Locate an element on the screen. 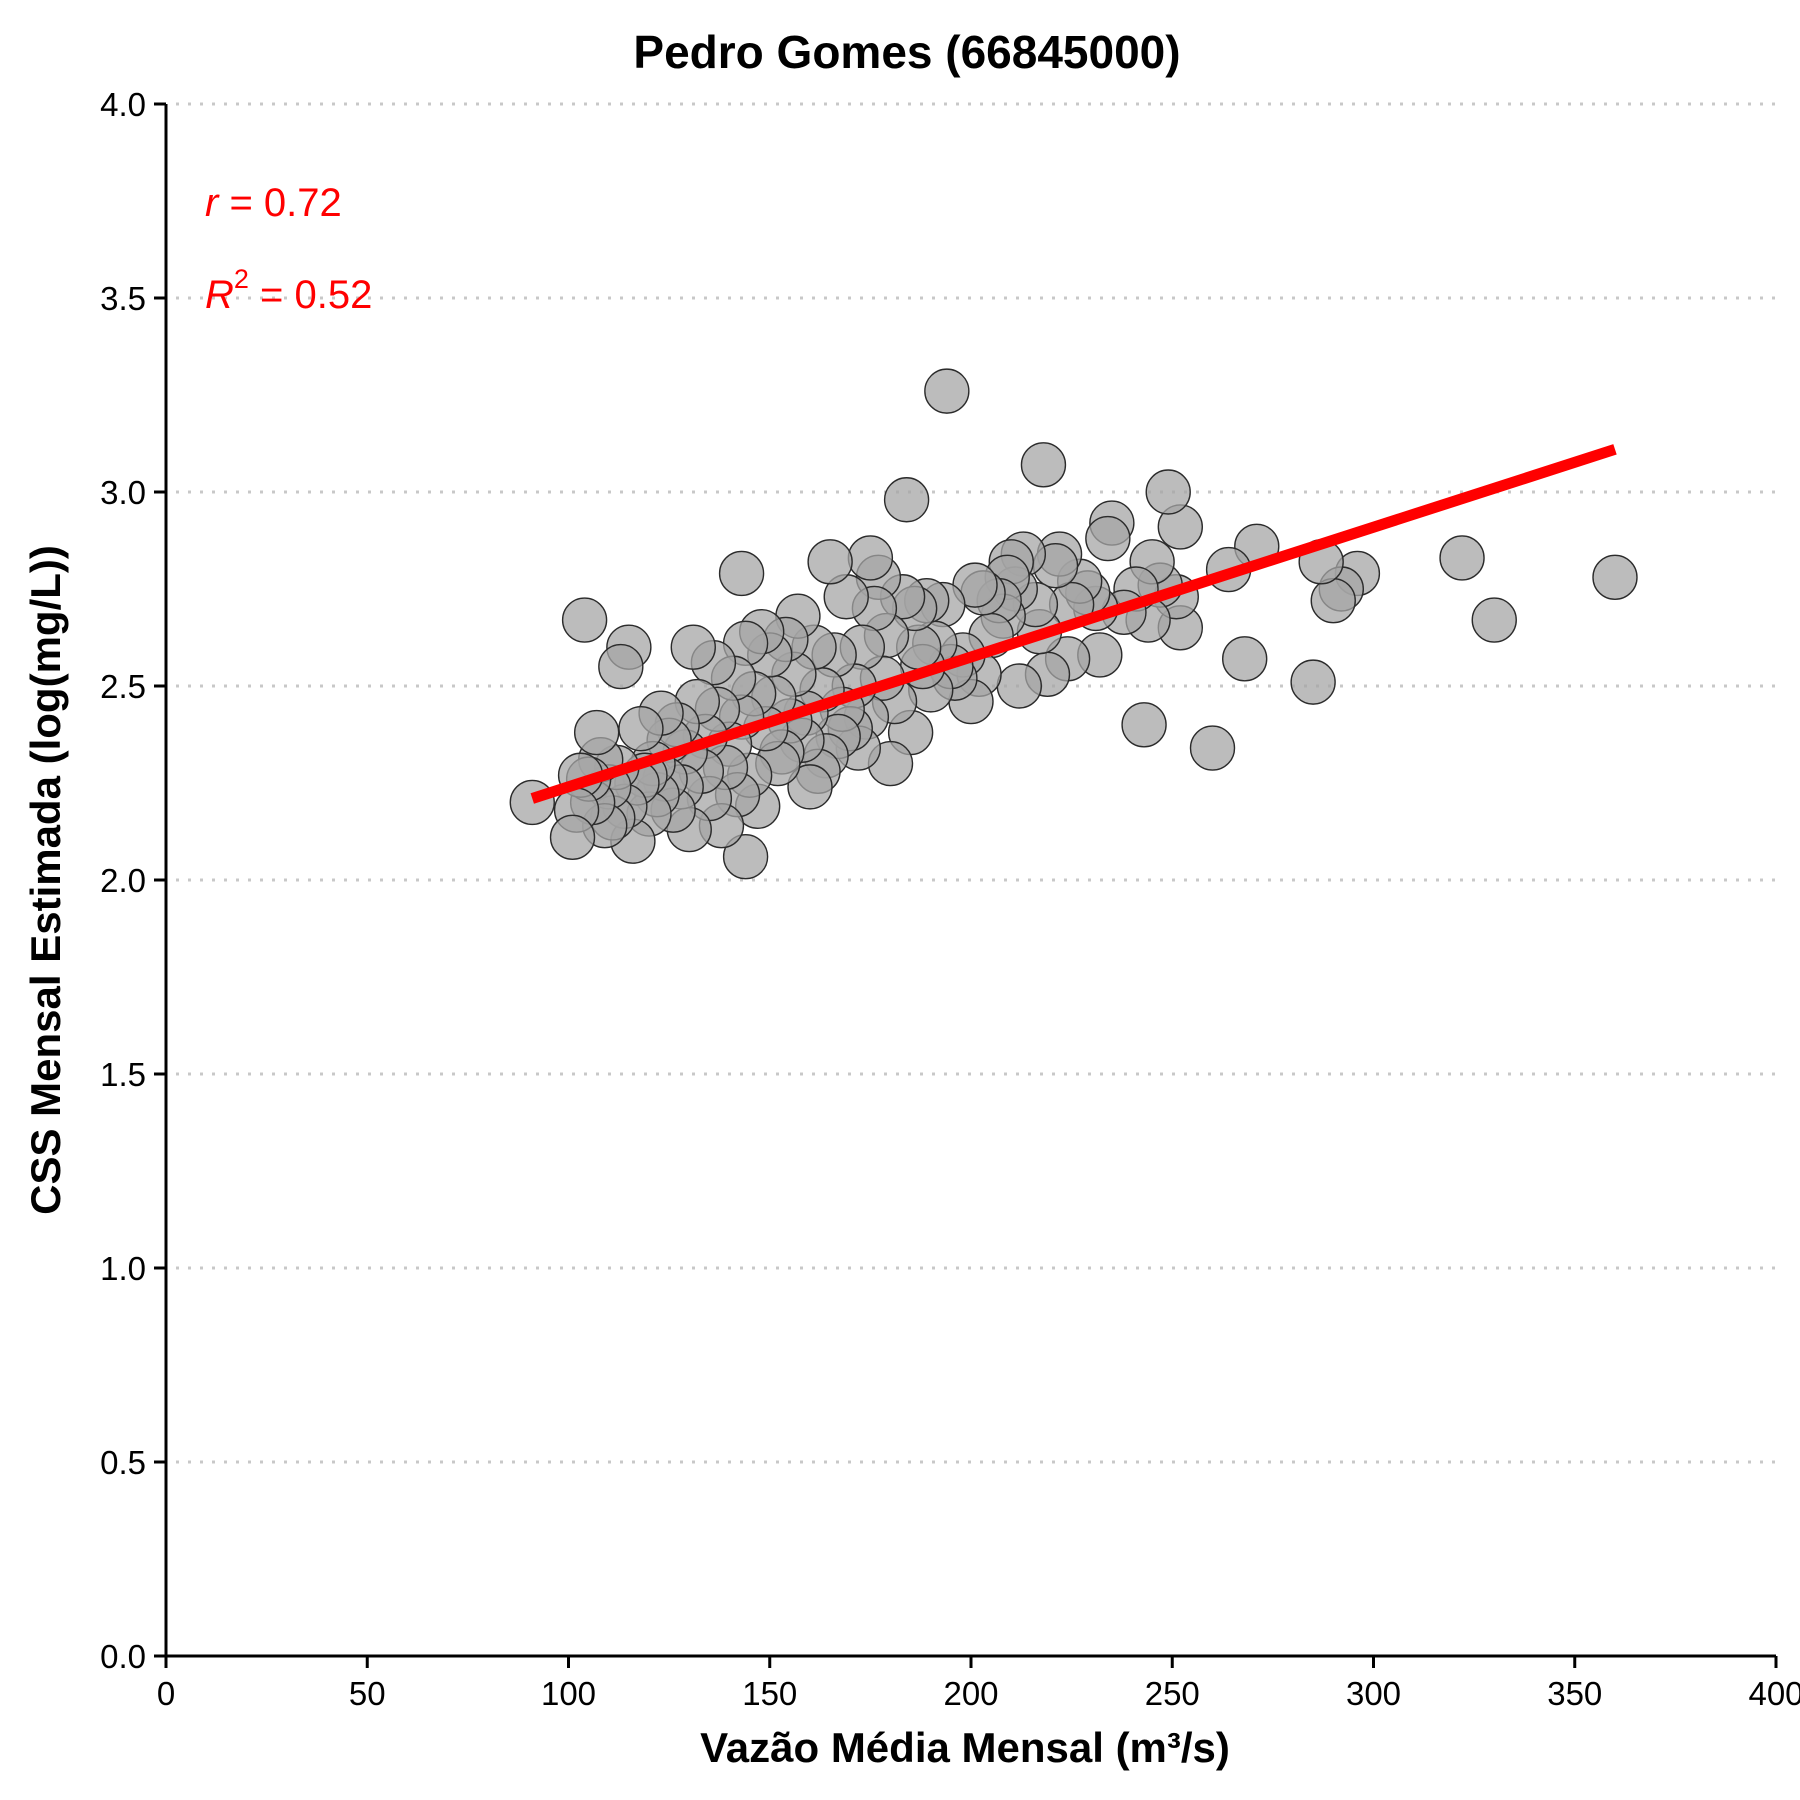 The width and height of the screenshot is (1800, 1800). y-tick-label: 0.5 is located at coordinates (123, 1462).